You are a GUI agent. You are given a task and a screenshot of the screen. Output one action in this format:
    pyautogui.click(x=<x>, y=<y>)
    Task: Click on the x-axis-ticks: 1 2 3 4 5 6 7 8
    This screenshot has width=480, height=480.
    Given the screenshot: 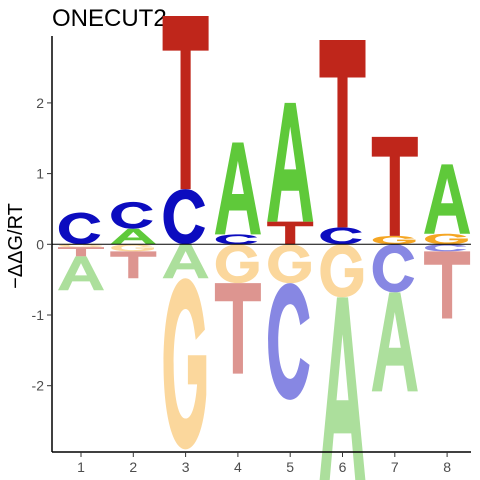 What is the action you would take?
    pyautogui.click(x=264, y=463)
    